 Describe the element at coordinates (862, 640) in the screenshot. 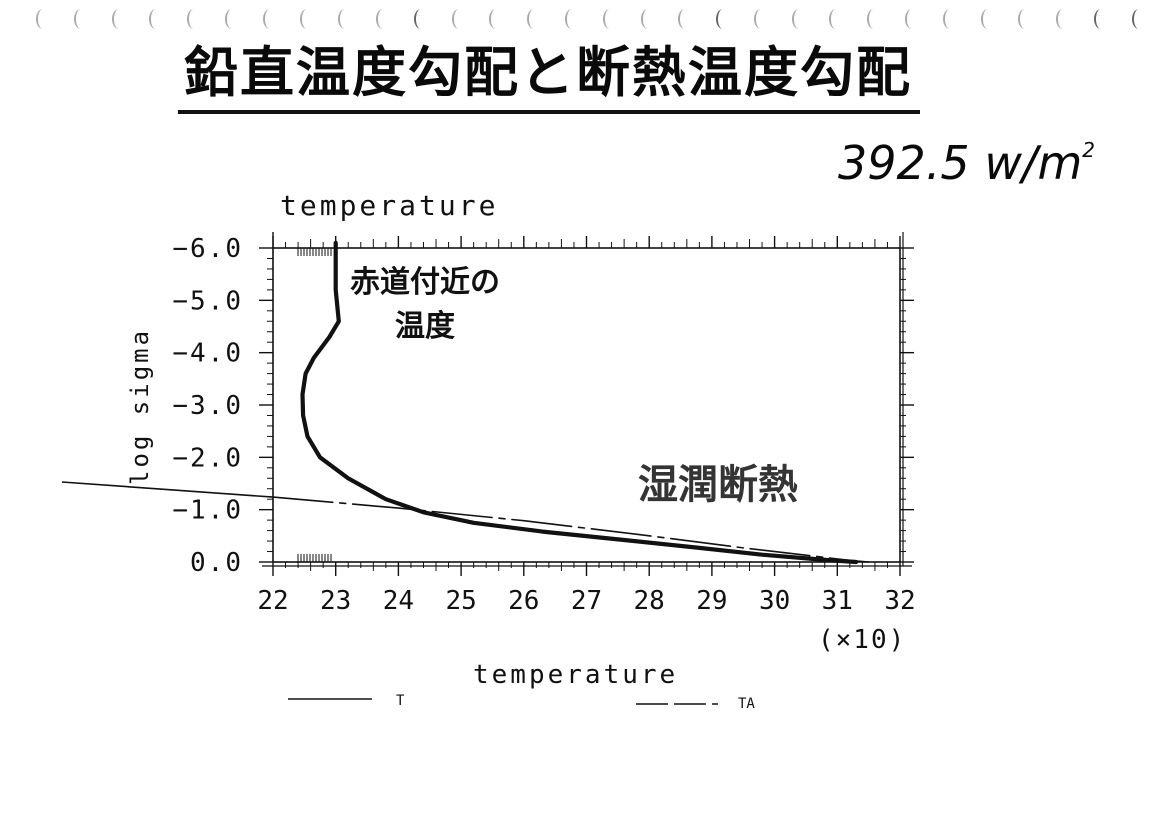

I see `x-scale-note: (×10)` at that location.